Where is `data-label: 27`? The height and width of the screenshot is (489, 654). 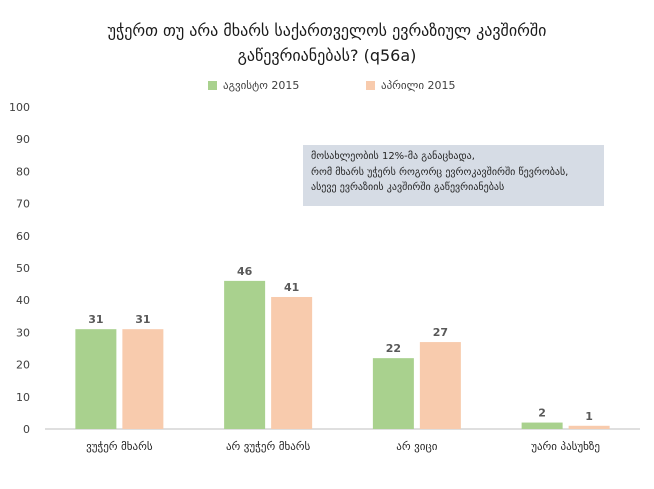 data-label: 27 is located at coordinates (440, 332).